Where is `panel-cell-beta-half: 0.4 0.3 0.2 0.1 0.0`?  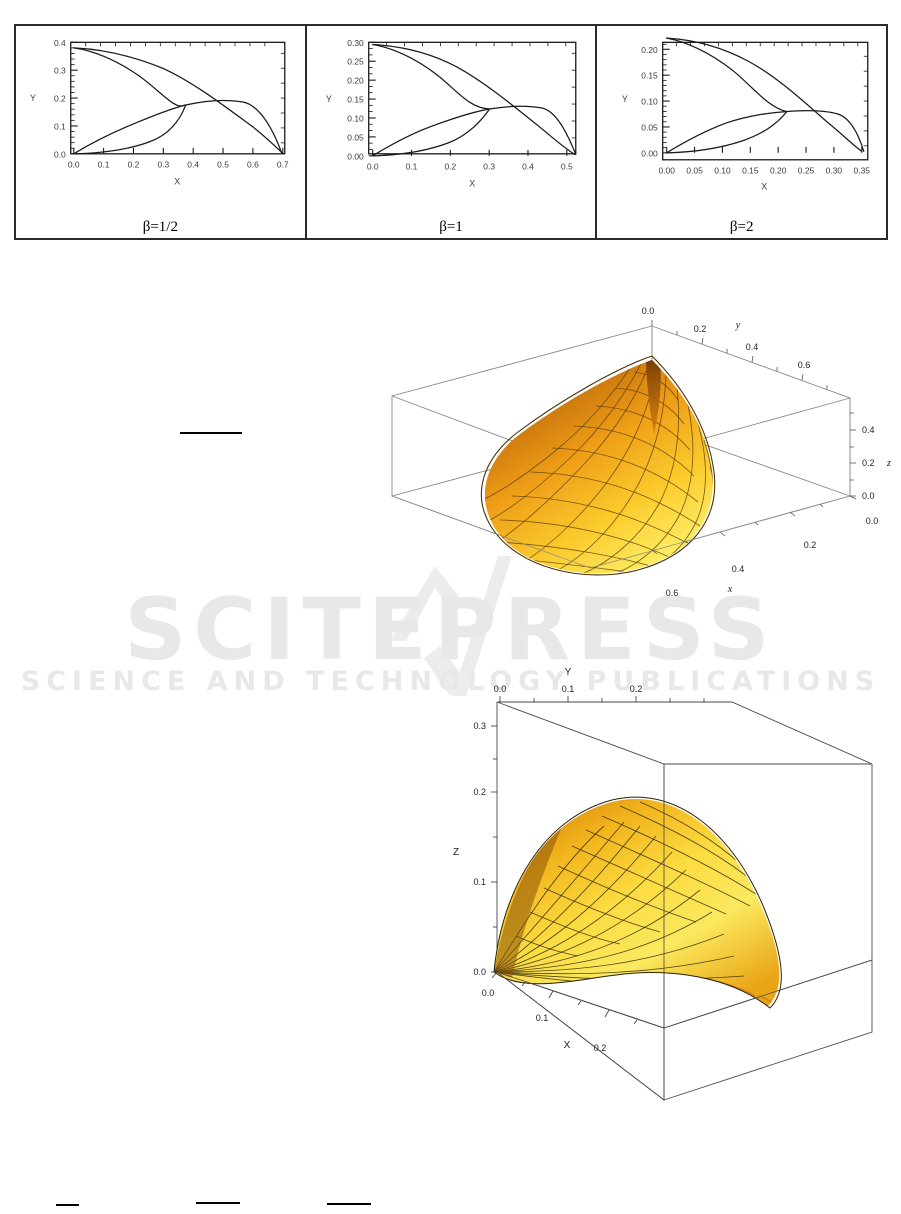
panel-cell-beta-half: 0.4 0.3 0.2 0.1 0.0 is located at coordinates (161, 132).